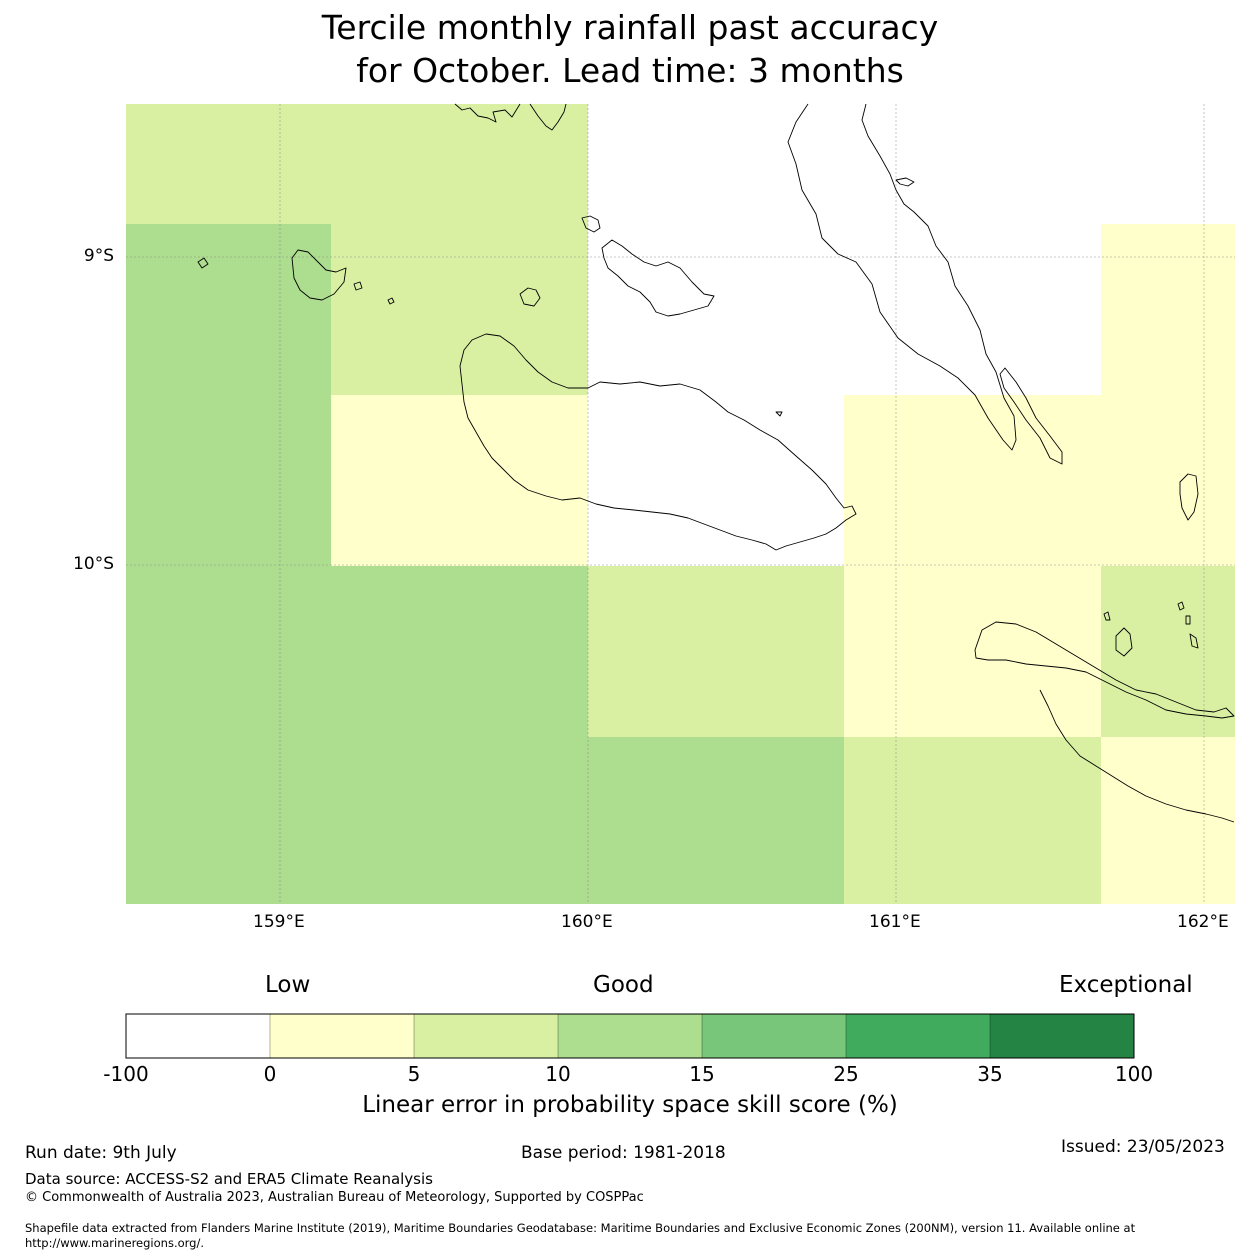 The width and height of the screenshot is (1260, 1260). What do you see at coordinates (623, 1153) in the screenshot?
I see `base-period: Base period: 1981-2018` at bounding box center [623, 1153].